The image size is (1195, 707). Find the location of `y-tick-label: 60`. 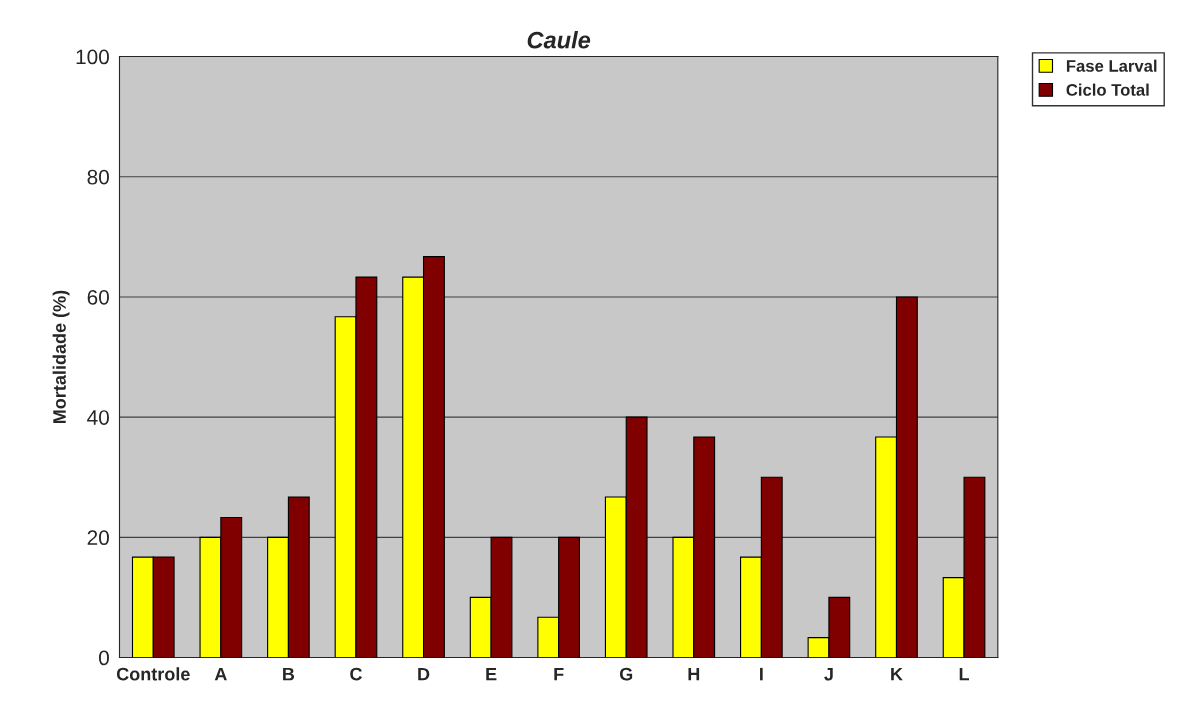

y-tick-label: 60 is located at coordinates (98, 297).